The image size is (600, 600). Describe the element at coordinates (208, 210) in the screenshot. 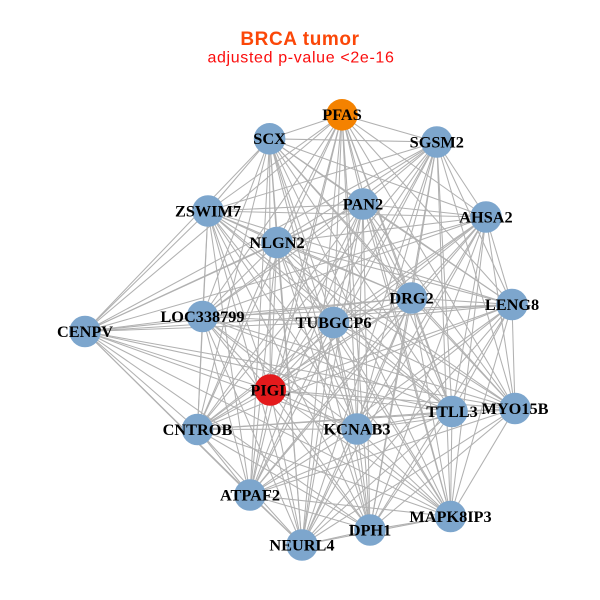

I see `svg-text: ZSWIM7` at that location.